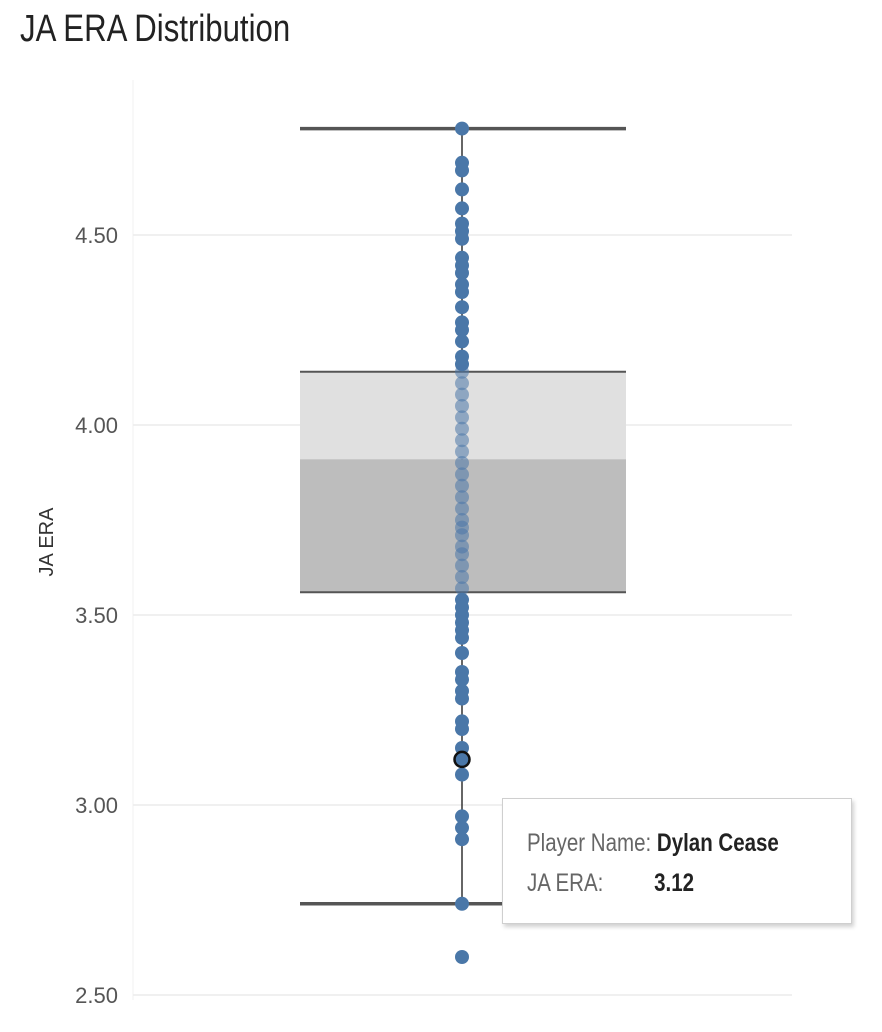 The image size is (882, 1032). What do you see at coordinates (155, 29) in the screenshot?
I see `chart-title: JA ERA Distribution` at bounding box center [155, 29].